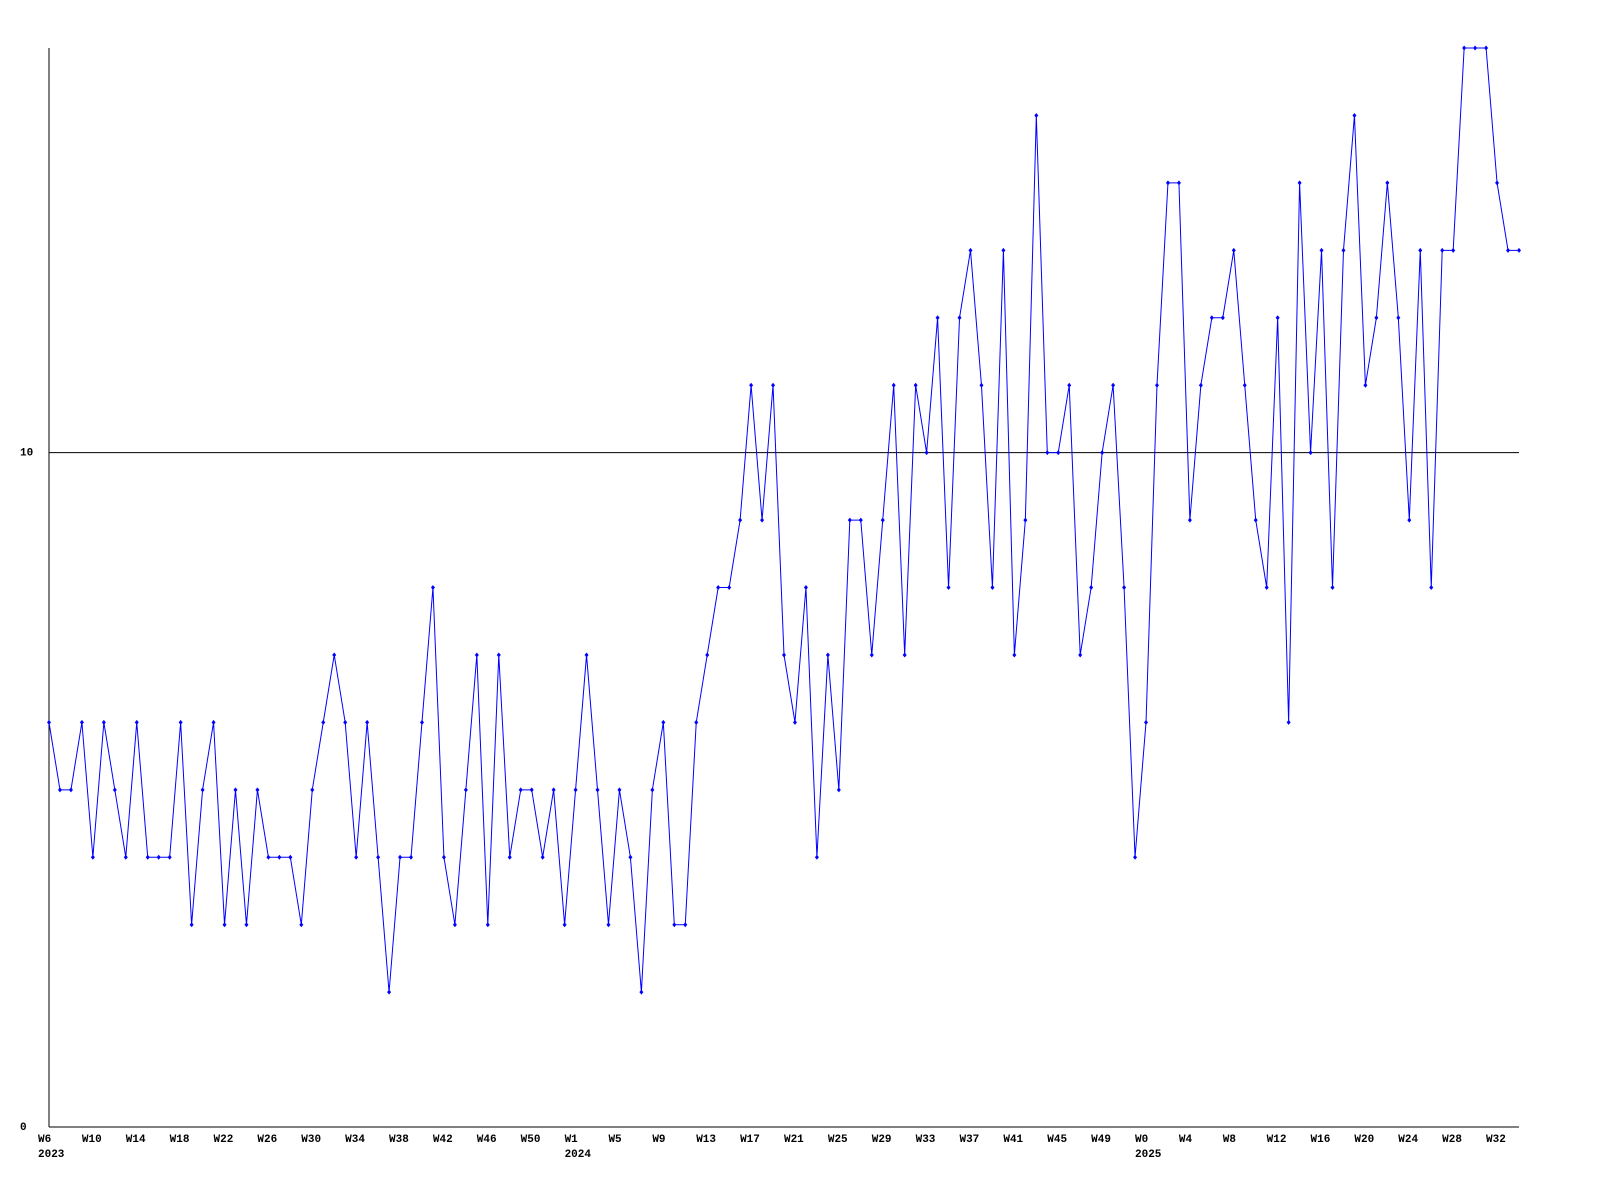 This screenshot has width=1600, height=1200. What do you see at coordinates (1101, 1140) in the screenshot?
I see `x-tick-label: W49` at bounding box center [1101, 1140].